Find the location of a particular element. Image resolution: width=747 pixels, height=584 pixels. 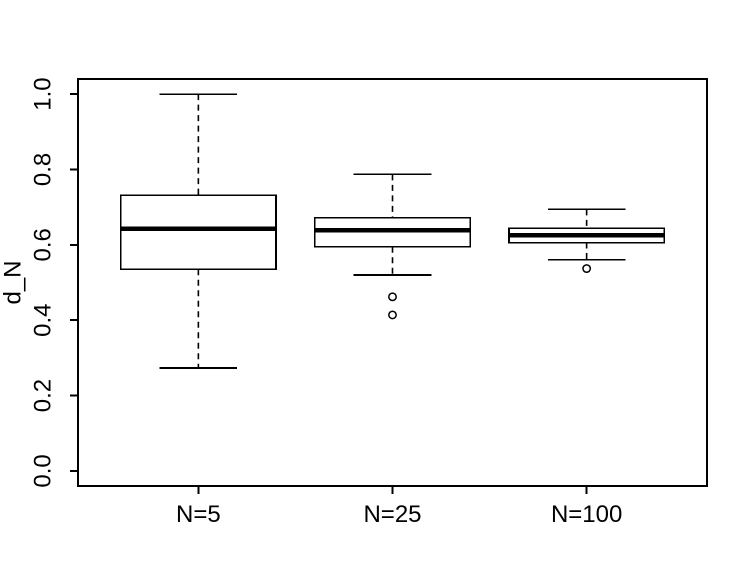

iqr-box is located at coordinates (198, 232).